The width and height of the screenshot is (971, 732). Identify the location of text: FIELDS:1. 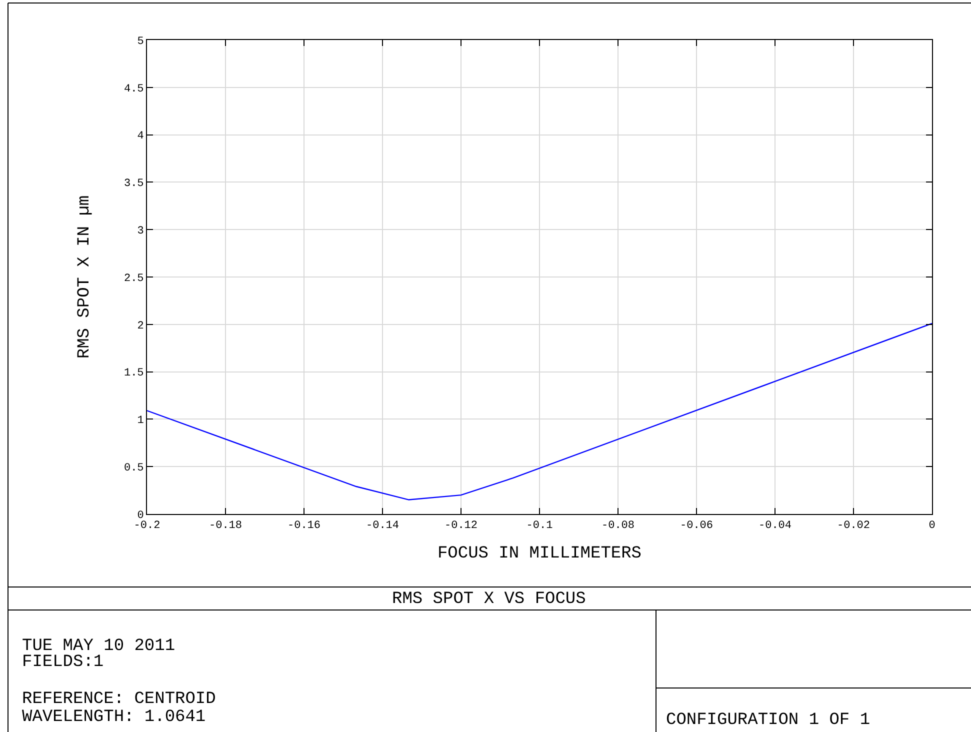
(63, 662).